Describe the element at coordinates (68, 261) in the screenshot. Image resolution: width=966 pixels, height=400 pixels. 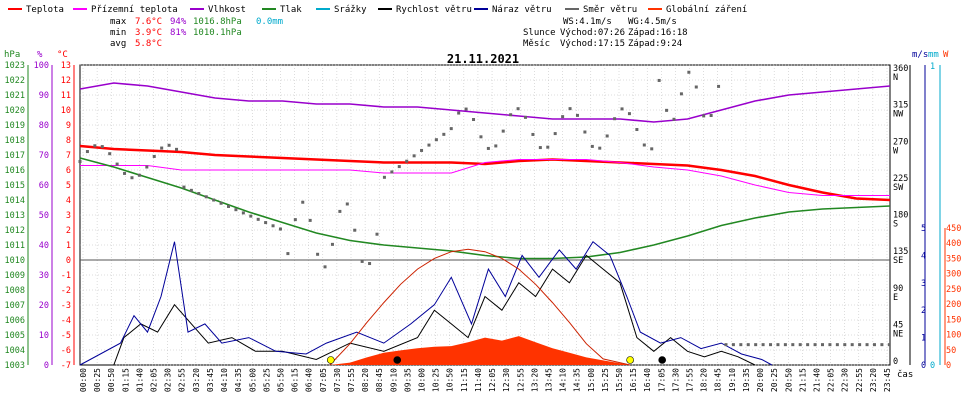
I see `temp-tick: 0` at that location.